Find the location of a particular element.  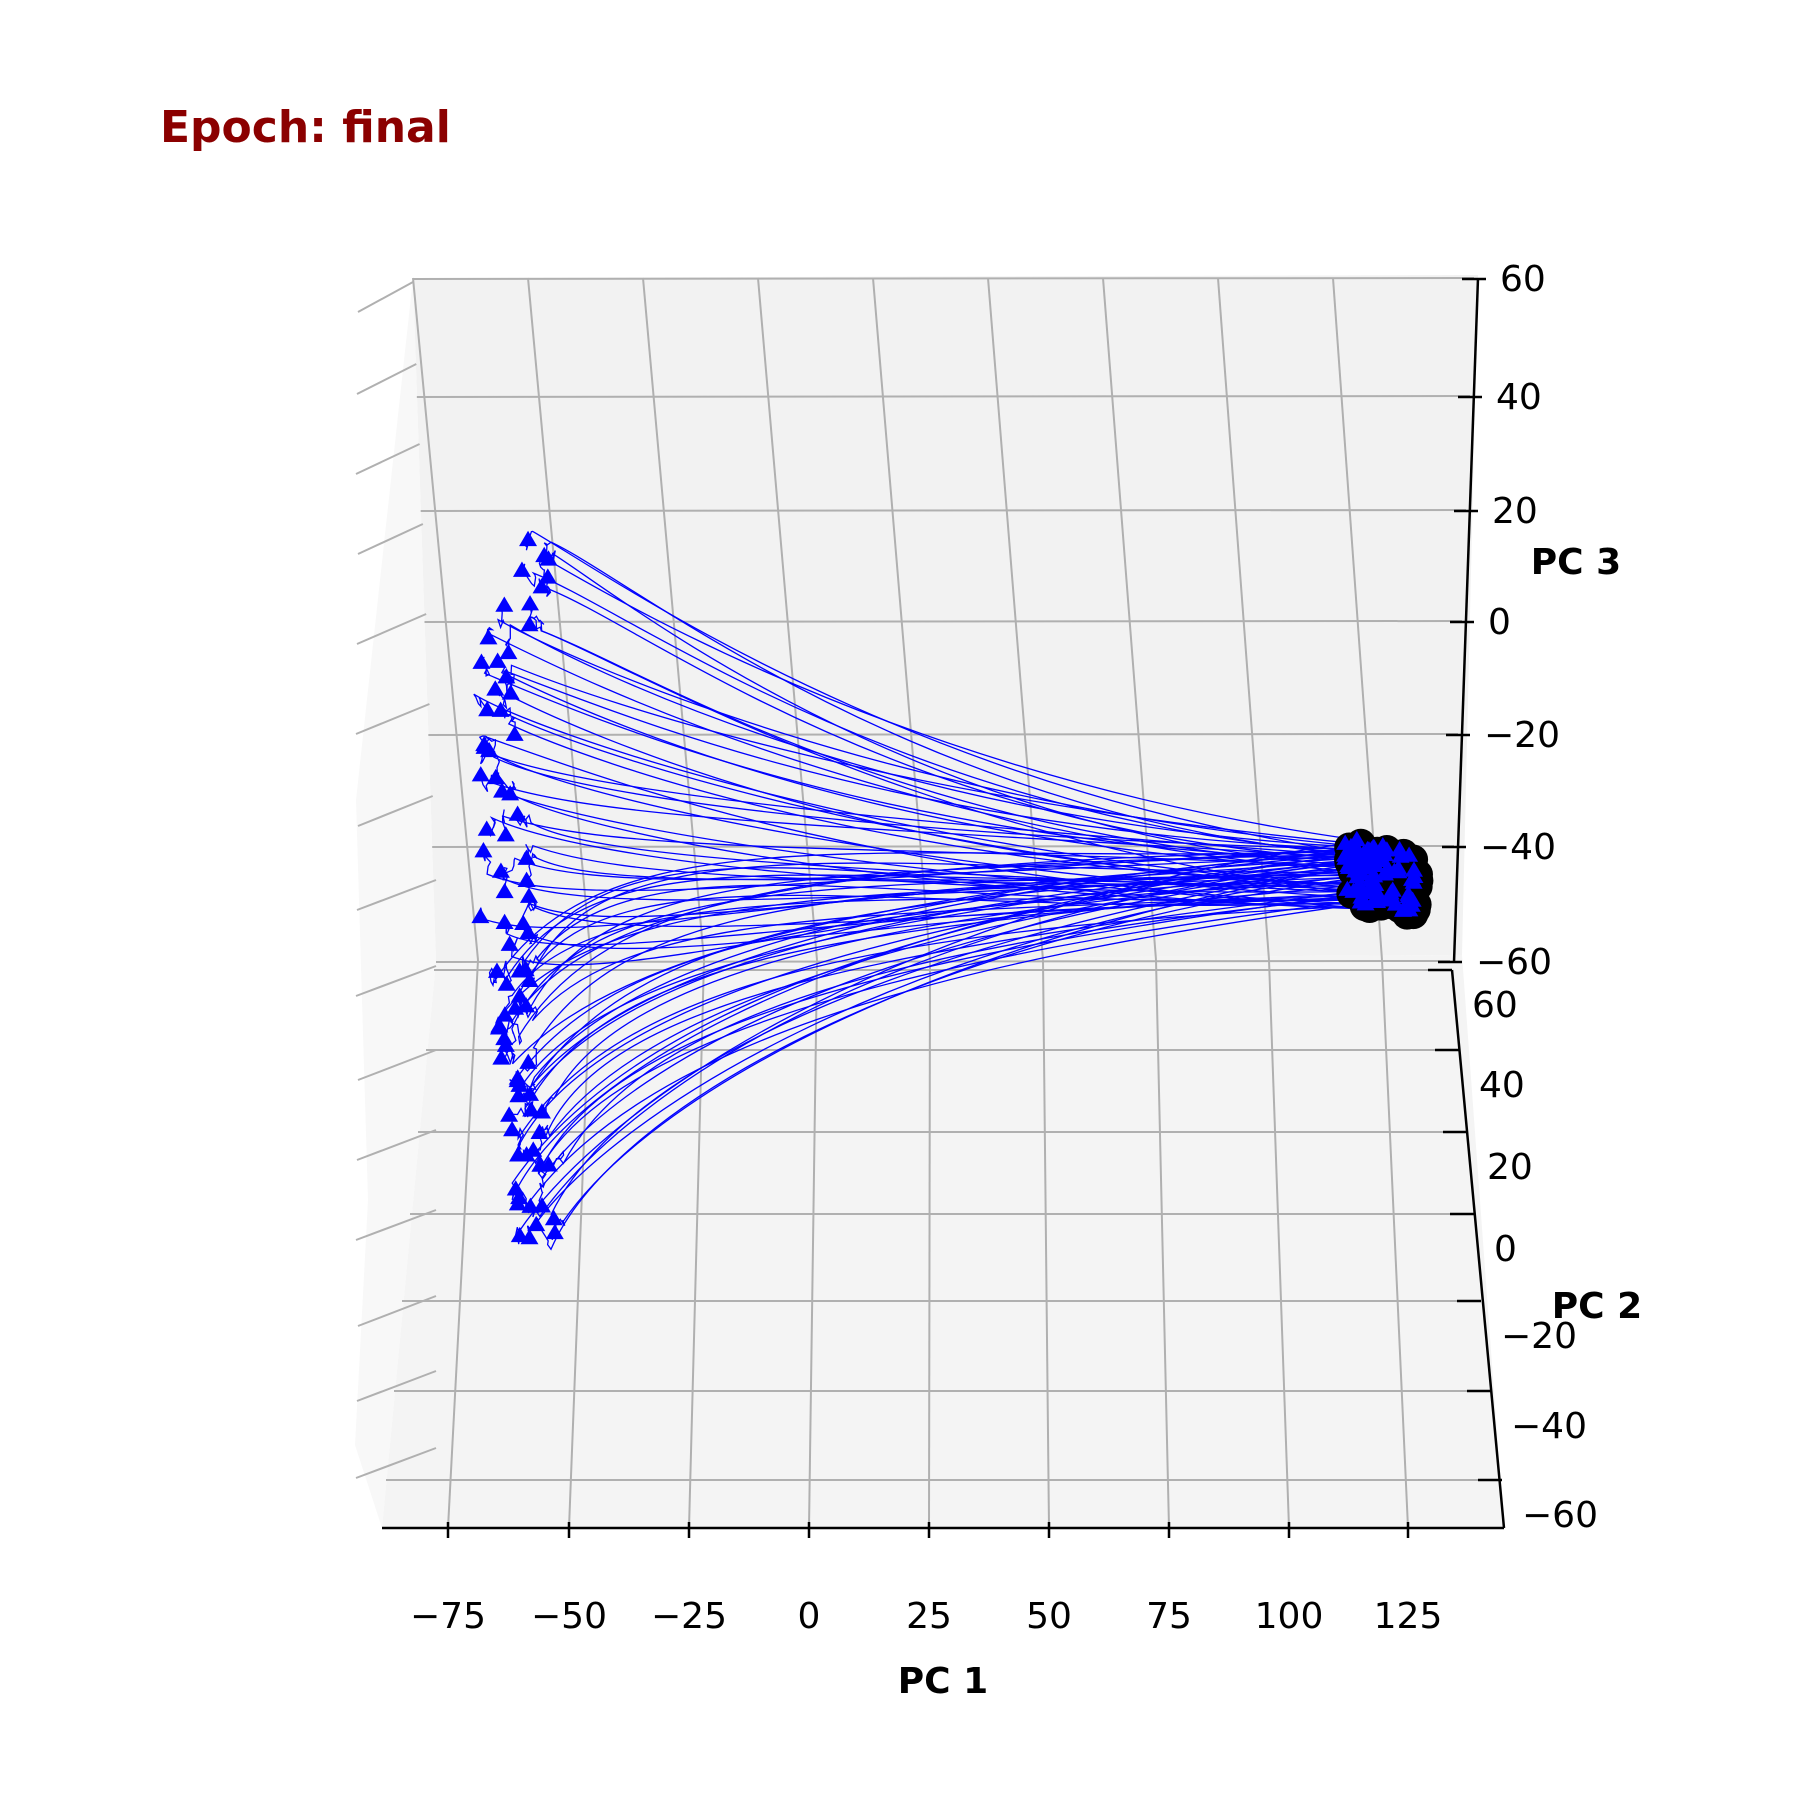

left-pane is located at coordinates (395, 903).